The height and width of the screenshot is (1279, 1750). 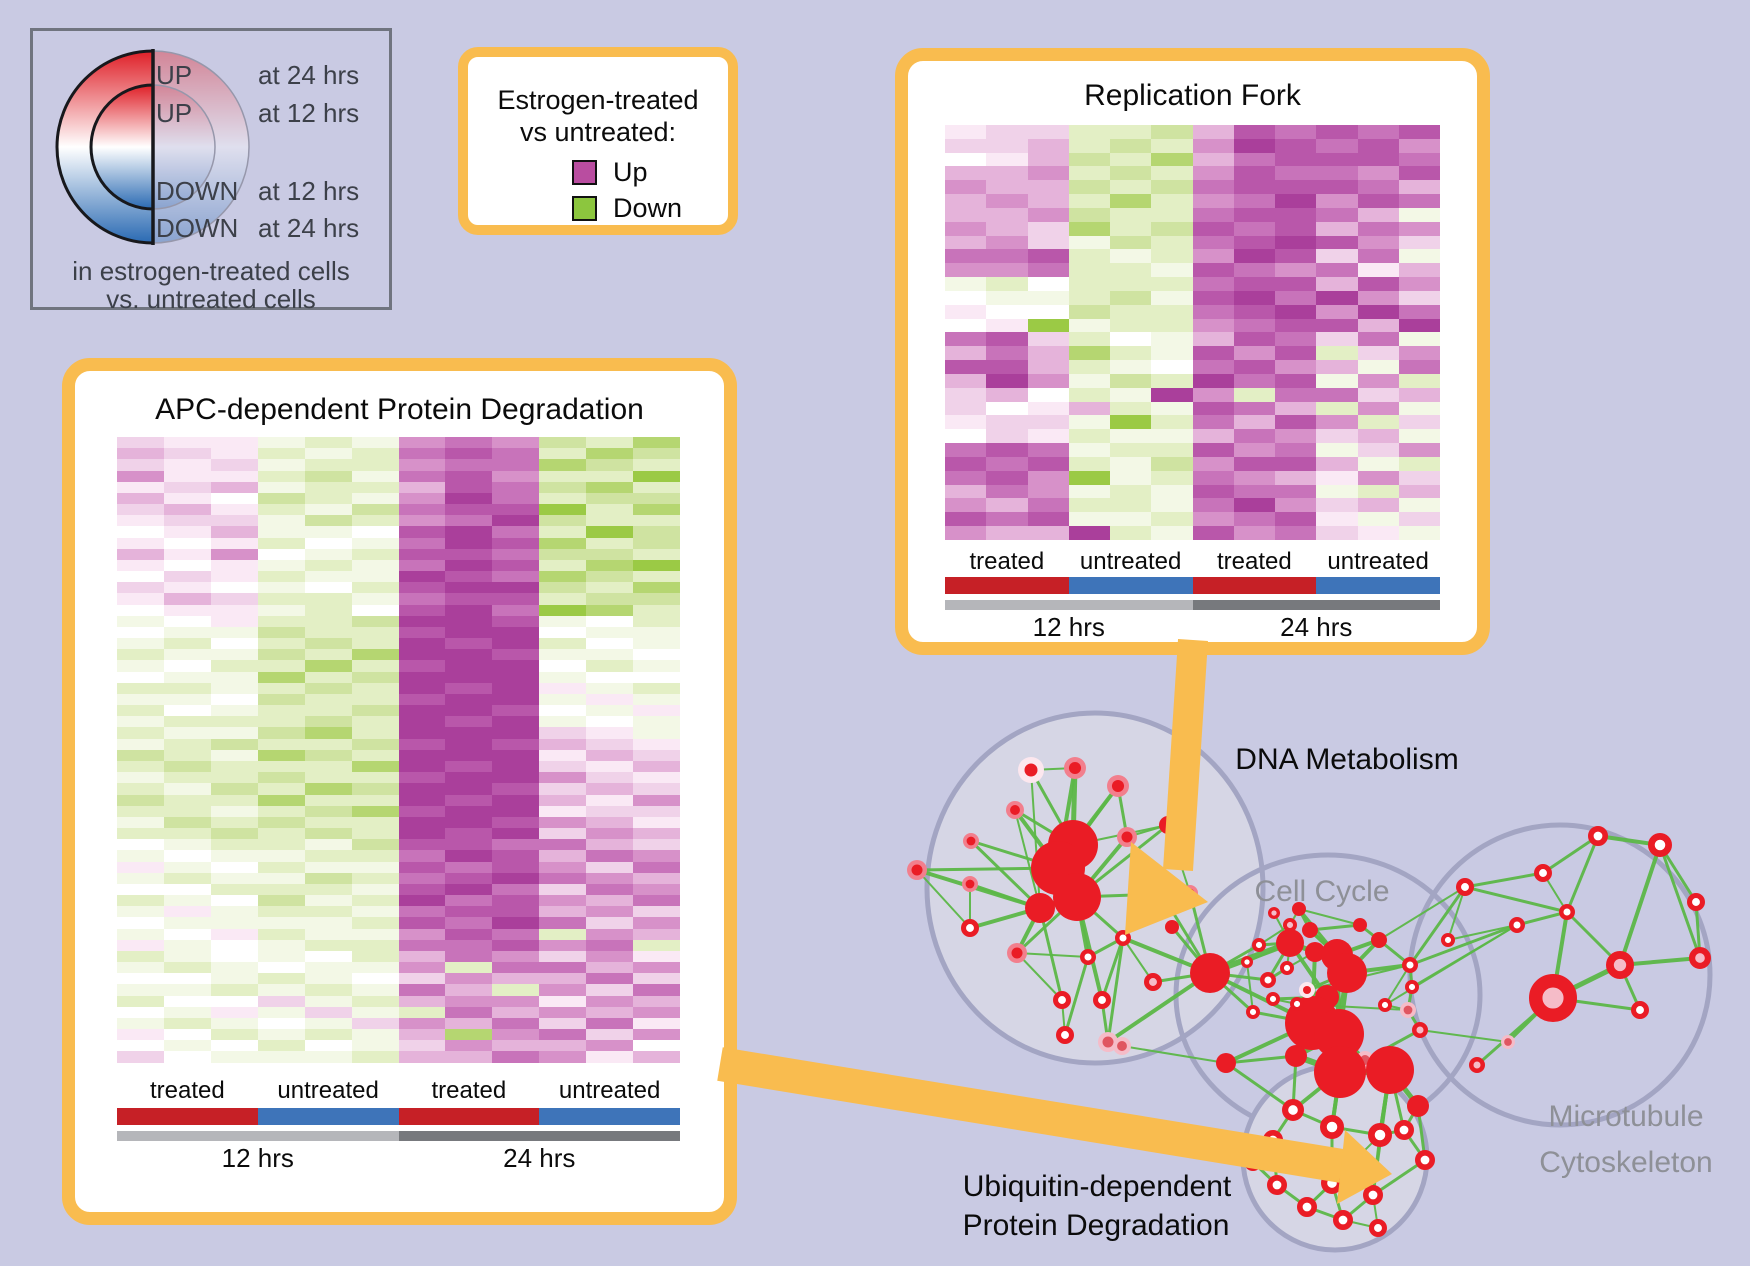 What do you see at coordinates (1031, 1115) in the screenshot?
I see `link-arrow-shaft` at bounding box center [1031, 1115].